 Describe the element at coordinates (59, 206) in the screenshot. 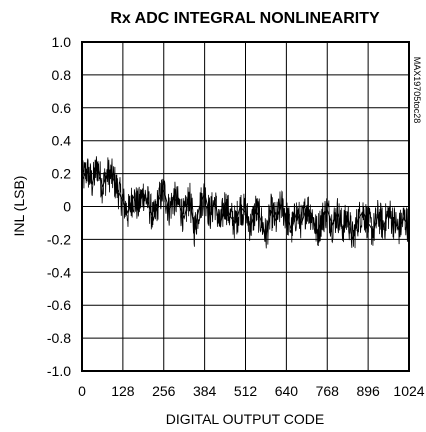

I see `y-axis-ticks: 1.0 0.8 0.6 0.4 0.2 0 -0.2 -0.4 -0.6 -0.8 -1.0` at that location.